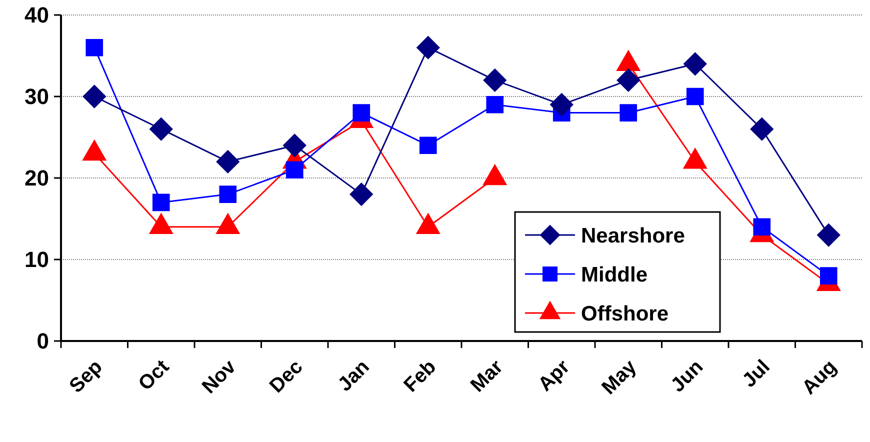  Describe the element at coordinates (614, 274) in the screenshot. I see `legend-label: Middle` at that location.